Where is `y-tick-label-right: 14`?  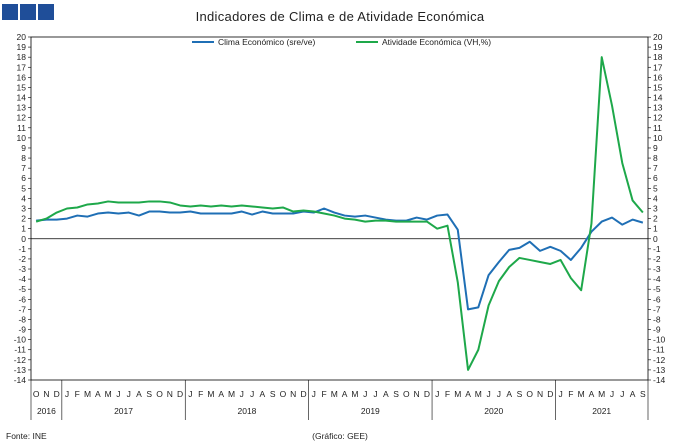 y-tick-label-right: 14 is located at coordinates (658, 98).